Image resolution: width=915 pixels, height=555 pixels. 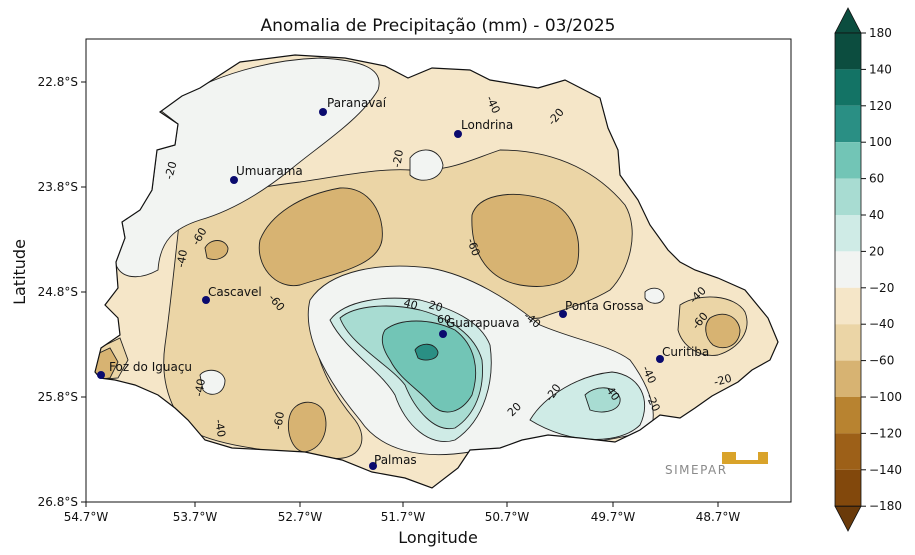 What do you see at coordinates (563, 314) in the screenshot?
I see `city-marker-ponta-grossa` at bounding box center [563, 314].